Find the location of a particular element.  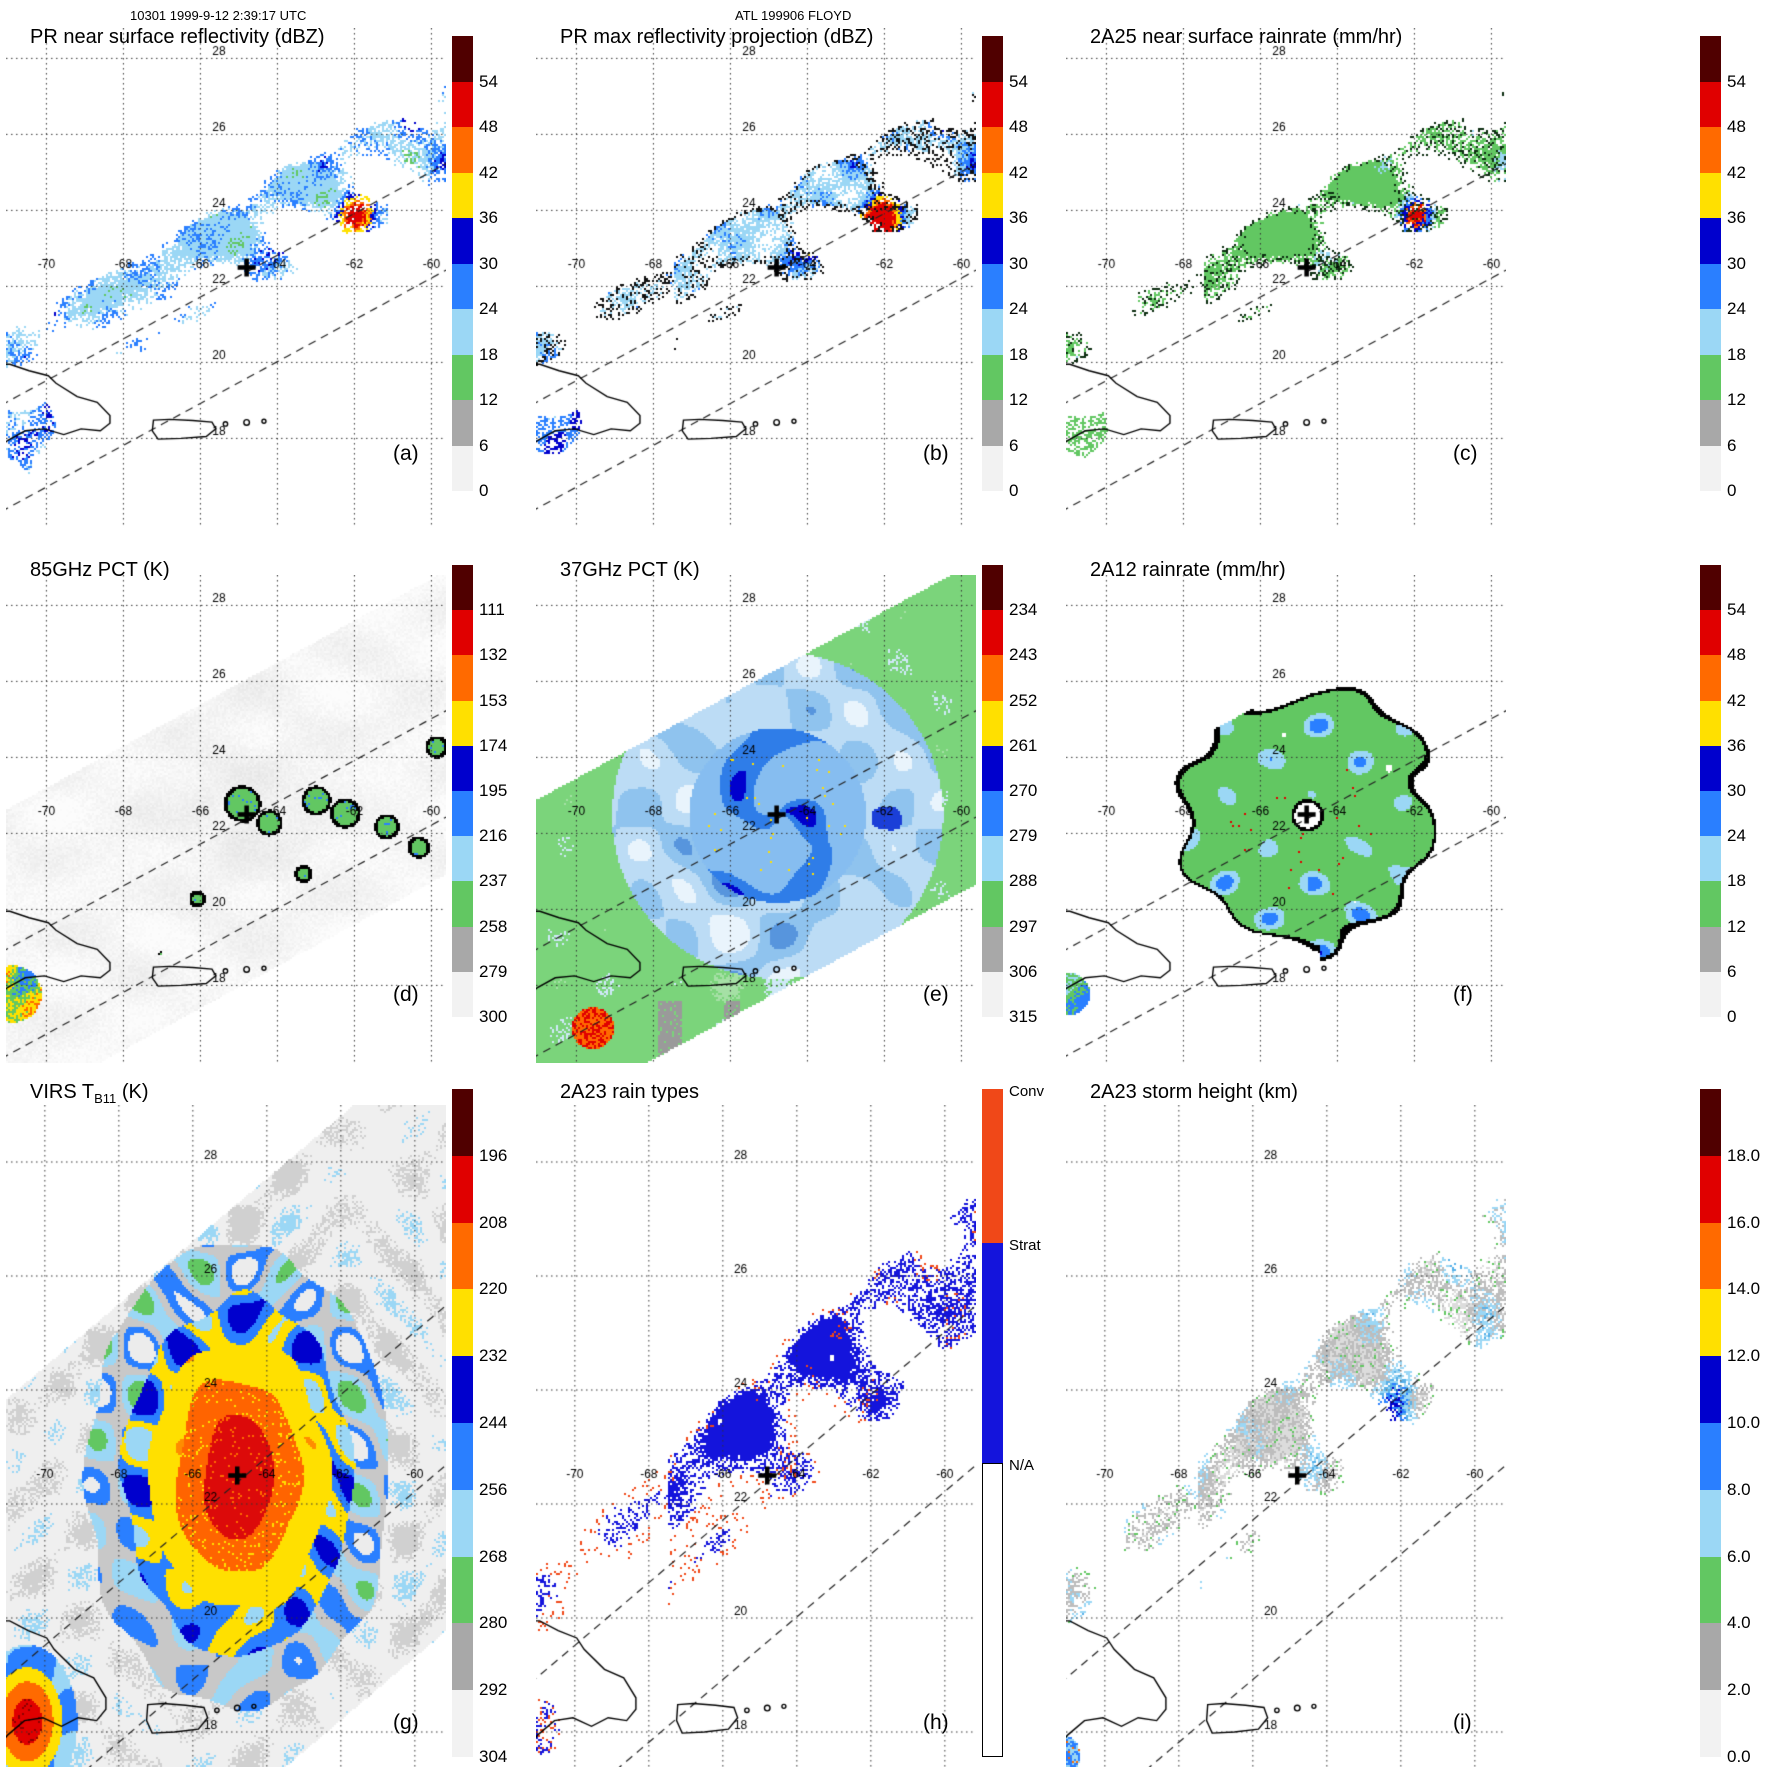

panel-title: 85GHz PCT (K) is located at coordinates (100, 570).